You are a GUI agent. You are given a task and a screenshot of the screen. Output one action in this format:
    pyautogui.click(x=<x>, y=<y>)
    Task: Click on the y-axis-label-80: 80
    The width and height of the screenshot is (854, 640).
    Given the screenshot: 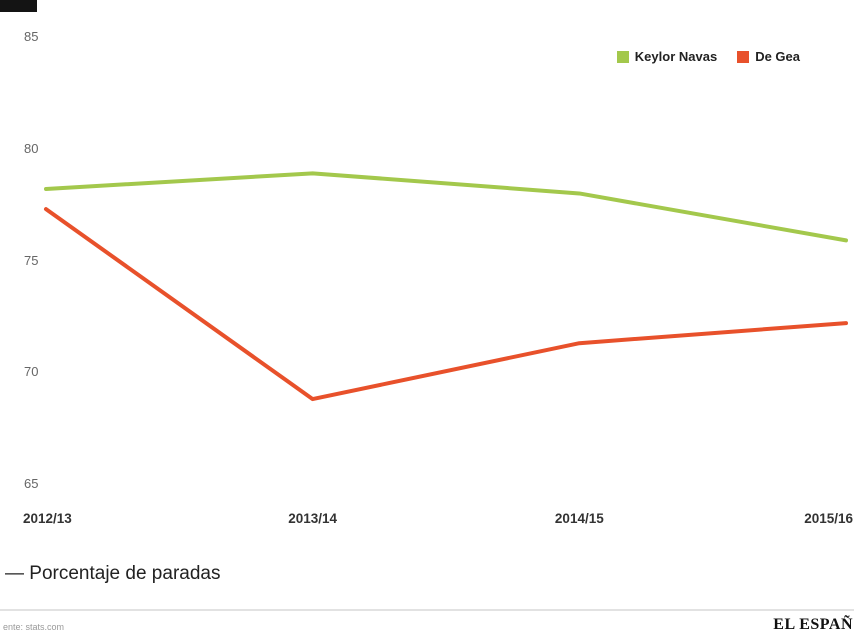 What is the action you would take?
    pyautogui.click(x=31, y=148)
    